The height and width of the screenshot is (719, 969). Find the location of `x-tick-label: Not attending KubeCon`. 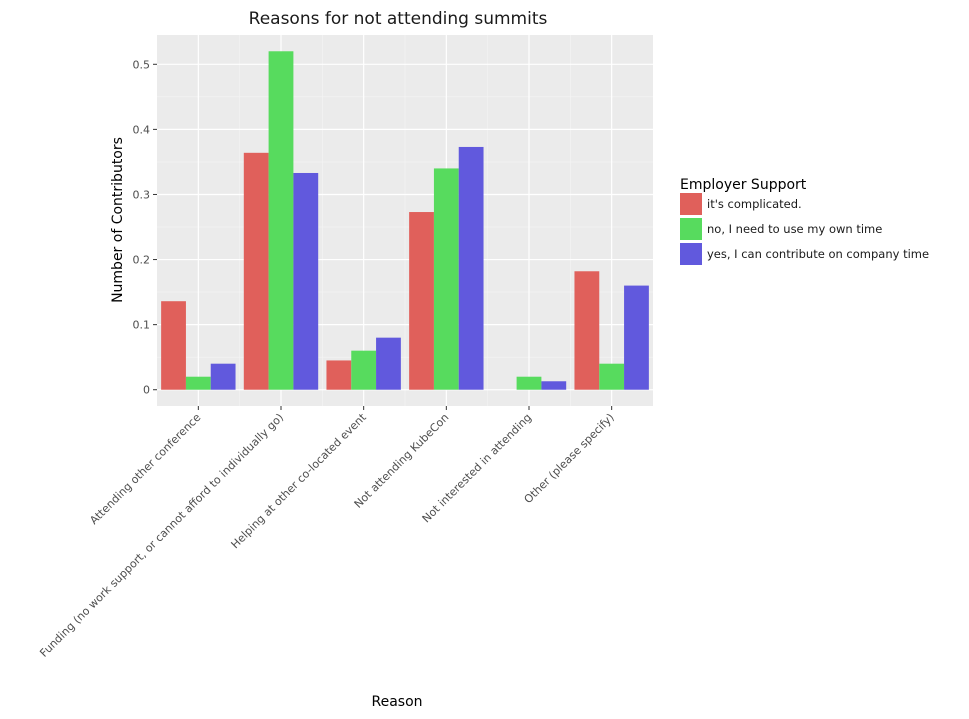

x-tick-label: Not attending KubeCon is located at coordinates (402, 461).